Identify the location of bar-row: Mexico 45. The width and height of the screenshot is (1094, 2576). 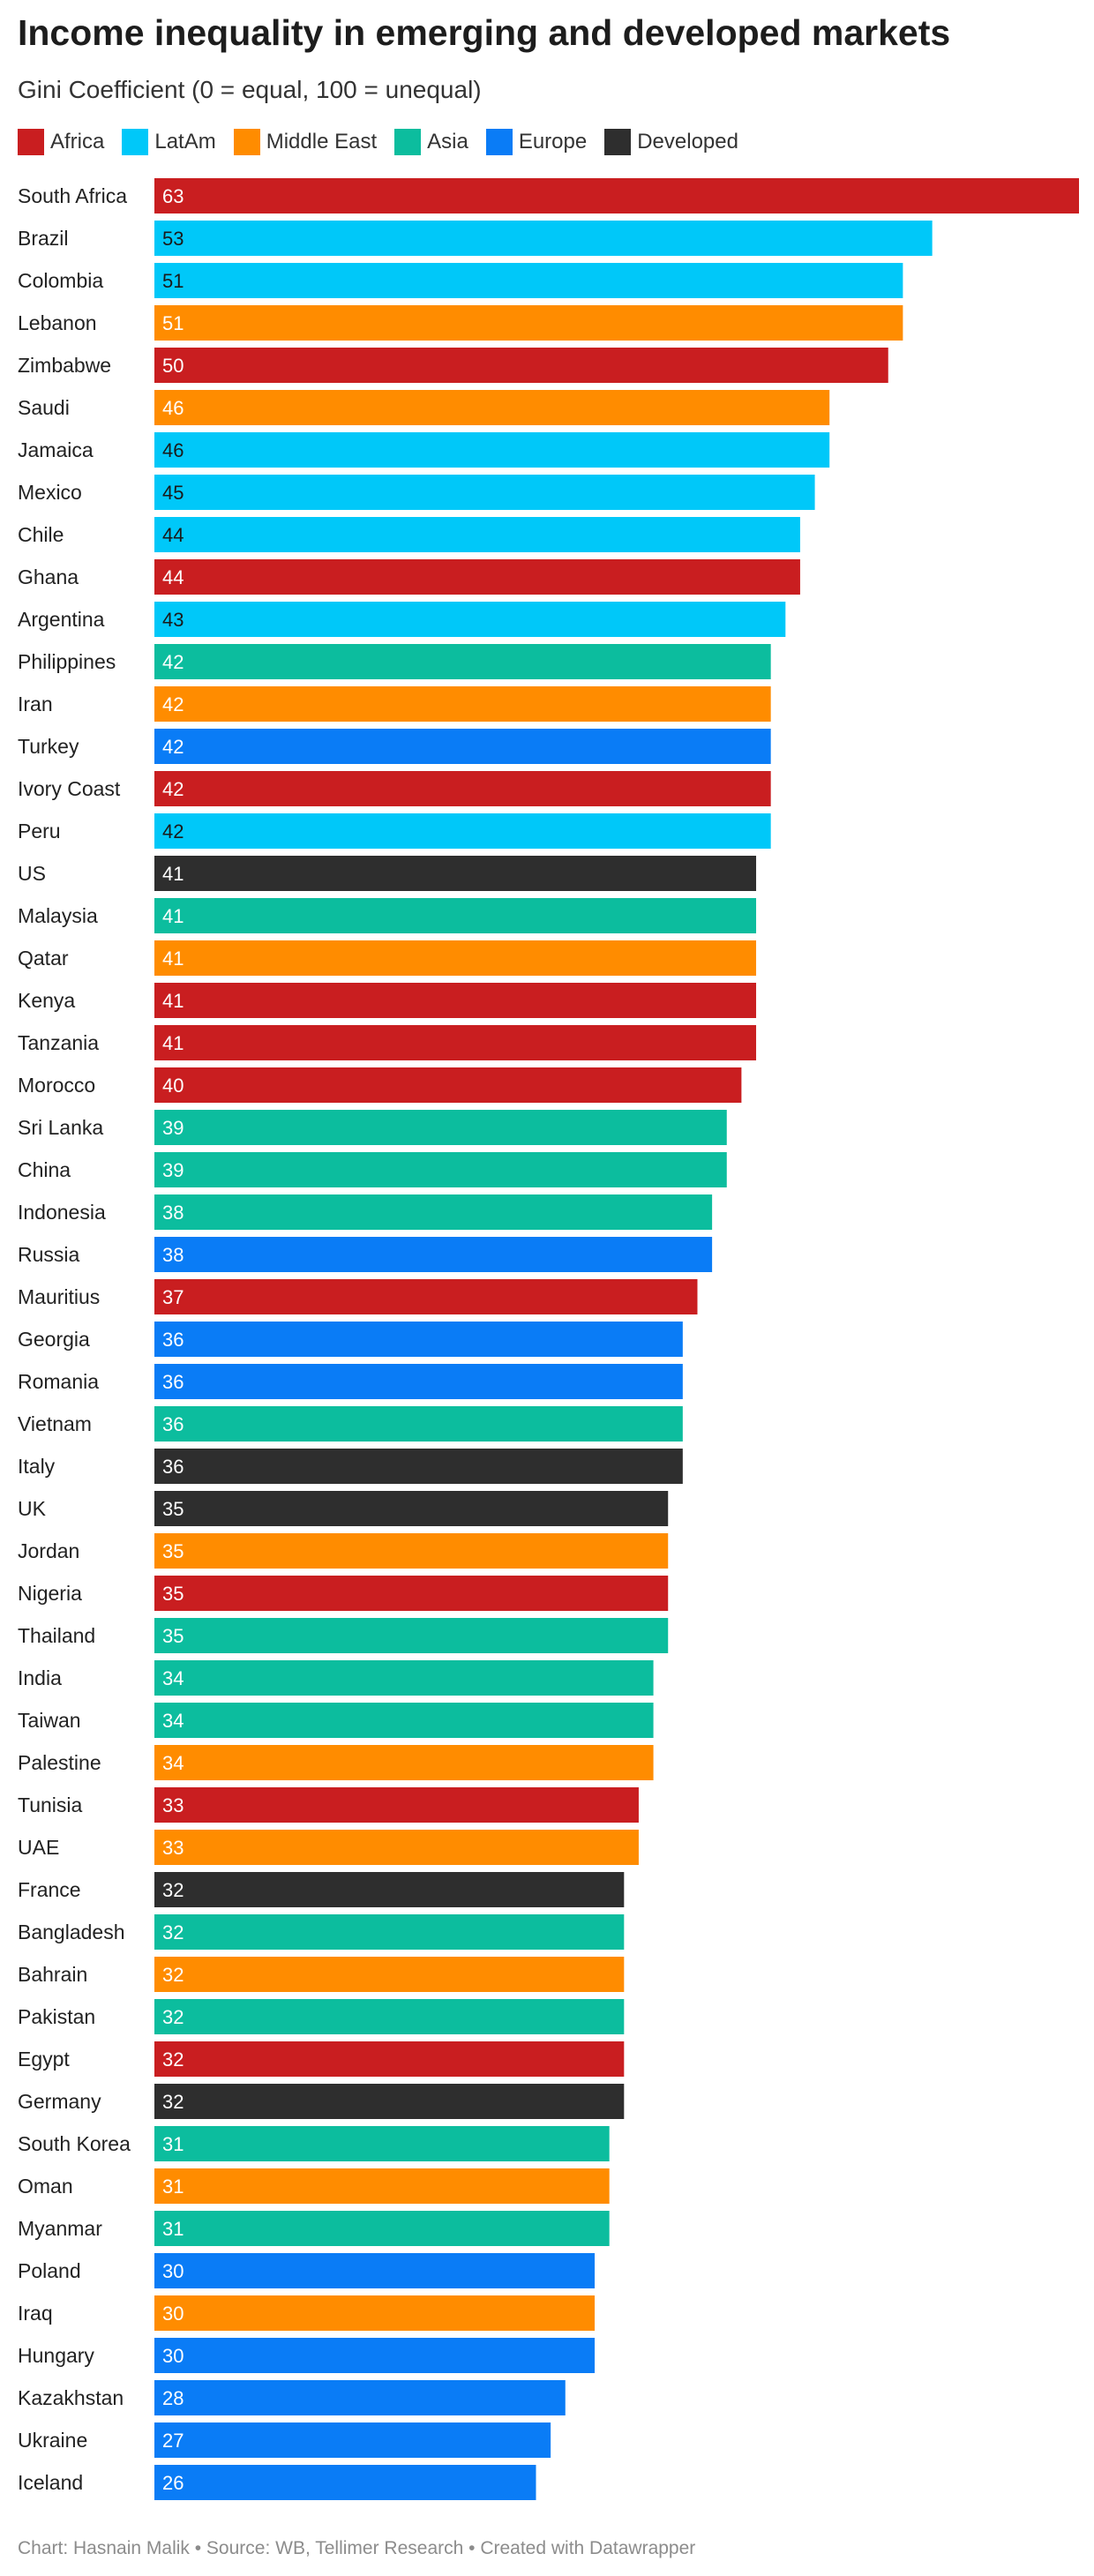
(416, 492).